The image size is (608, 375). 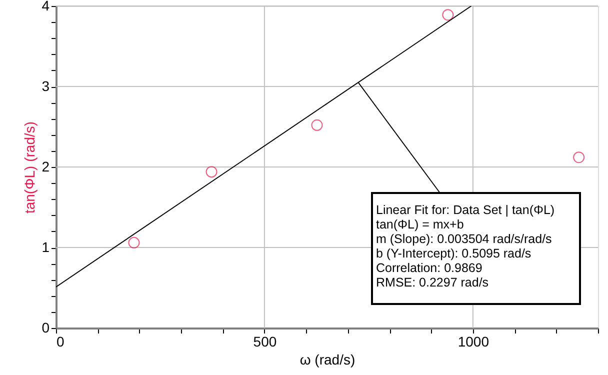 I want to click on x-axis-title: ω (rad/s), so click(x=328, y=360).